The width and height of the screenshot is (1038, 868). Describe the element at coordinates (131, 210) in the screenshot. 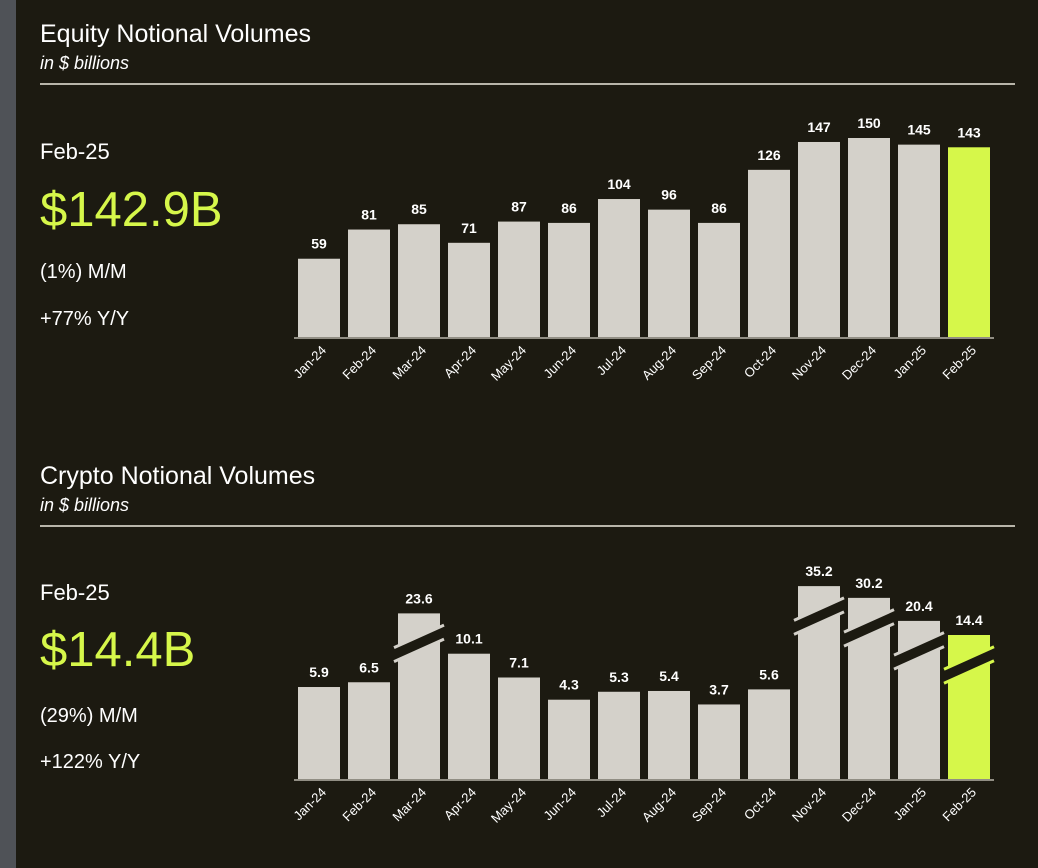

I see `equity-value: $142.9B` at that location.